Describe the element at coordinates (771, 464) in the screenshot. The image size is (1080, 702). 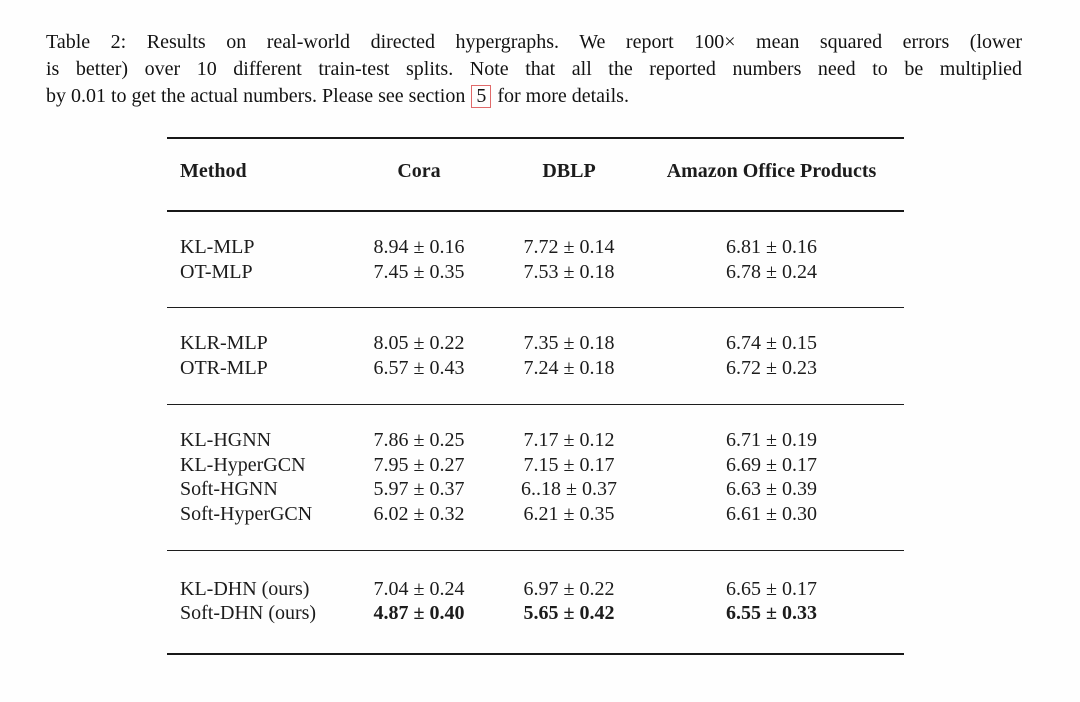
I see `value-cell: 6.69 ± 0.17` at that location.